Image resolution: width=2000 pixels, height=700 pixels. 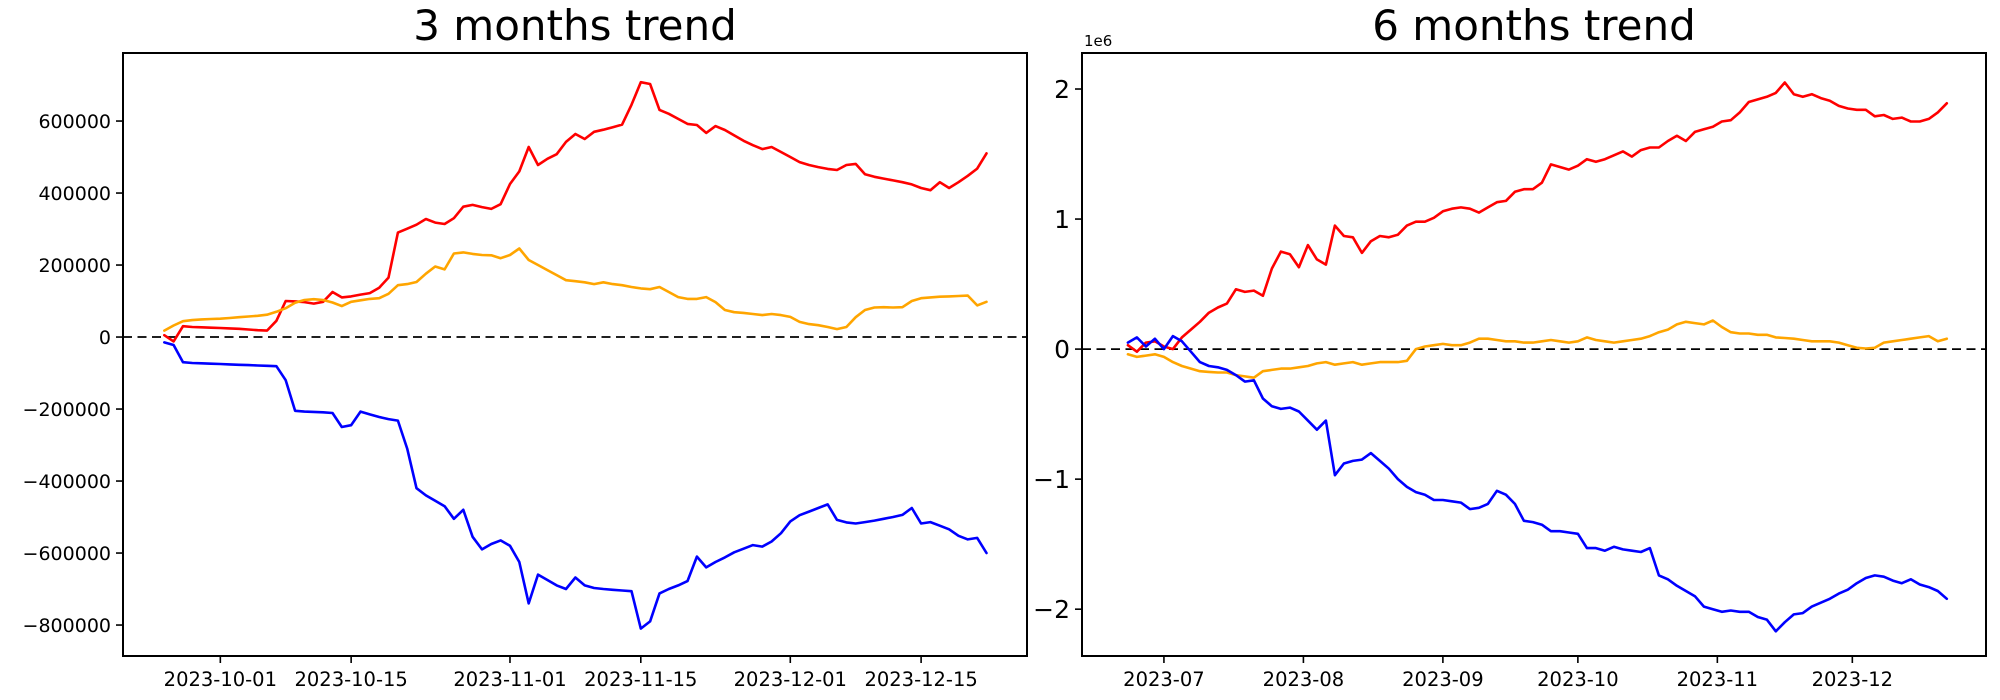 What do you see at coordinates (790, 679) in the screenshot?
I see `x-tick-label: 2023-12-01` at bounding box center [790, 679].